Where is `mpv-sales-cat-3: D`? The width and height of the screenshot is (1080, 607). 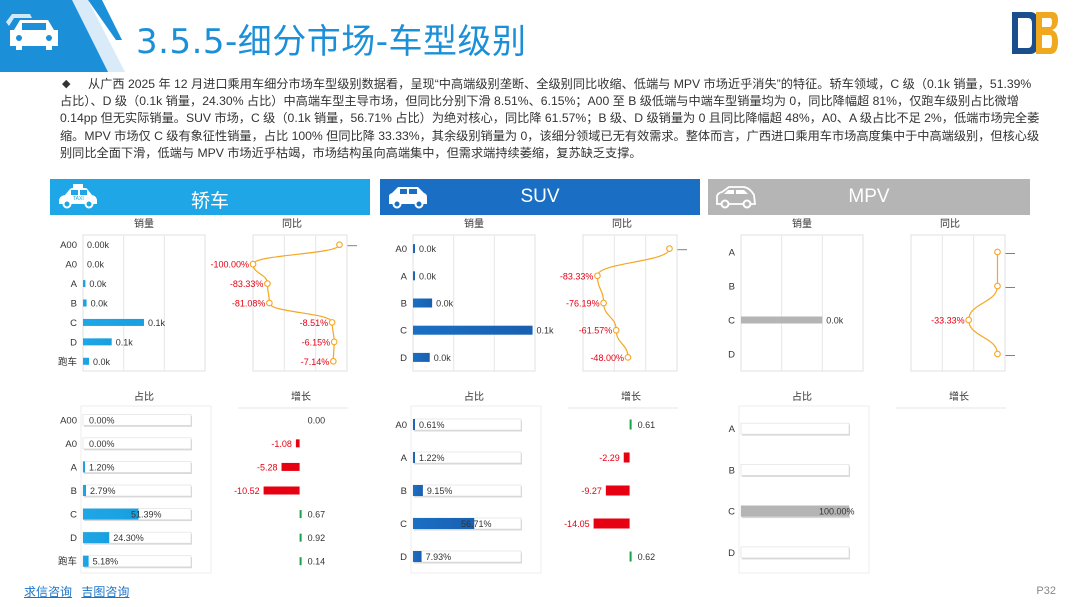
mpv-sales-cat-3: D is located at coordinates (731, 355).